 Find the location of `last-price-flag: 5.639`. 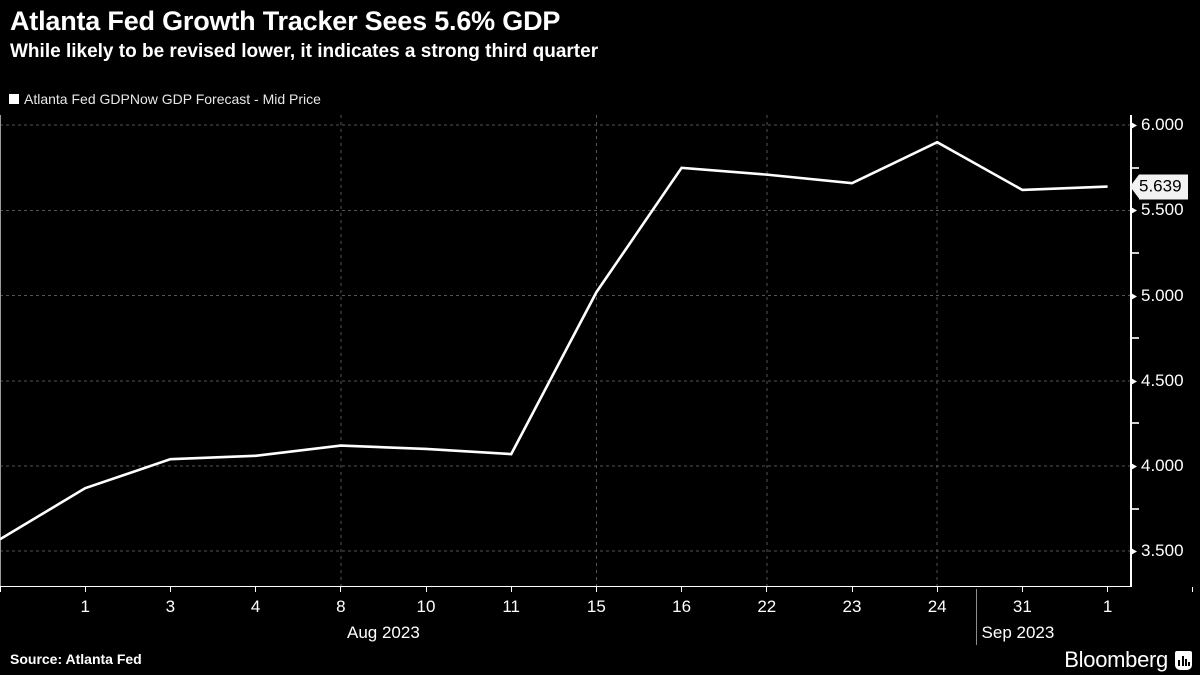

last-price-flag: 5.639 is located at coordinates (1159, 187).